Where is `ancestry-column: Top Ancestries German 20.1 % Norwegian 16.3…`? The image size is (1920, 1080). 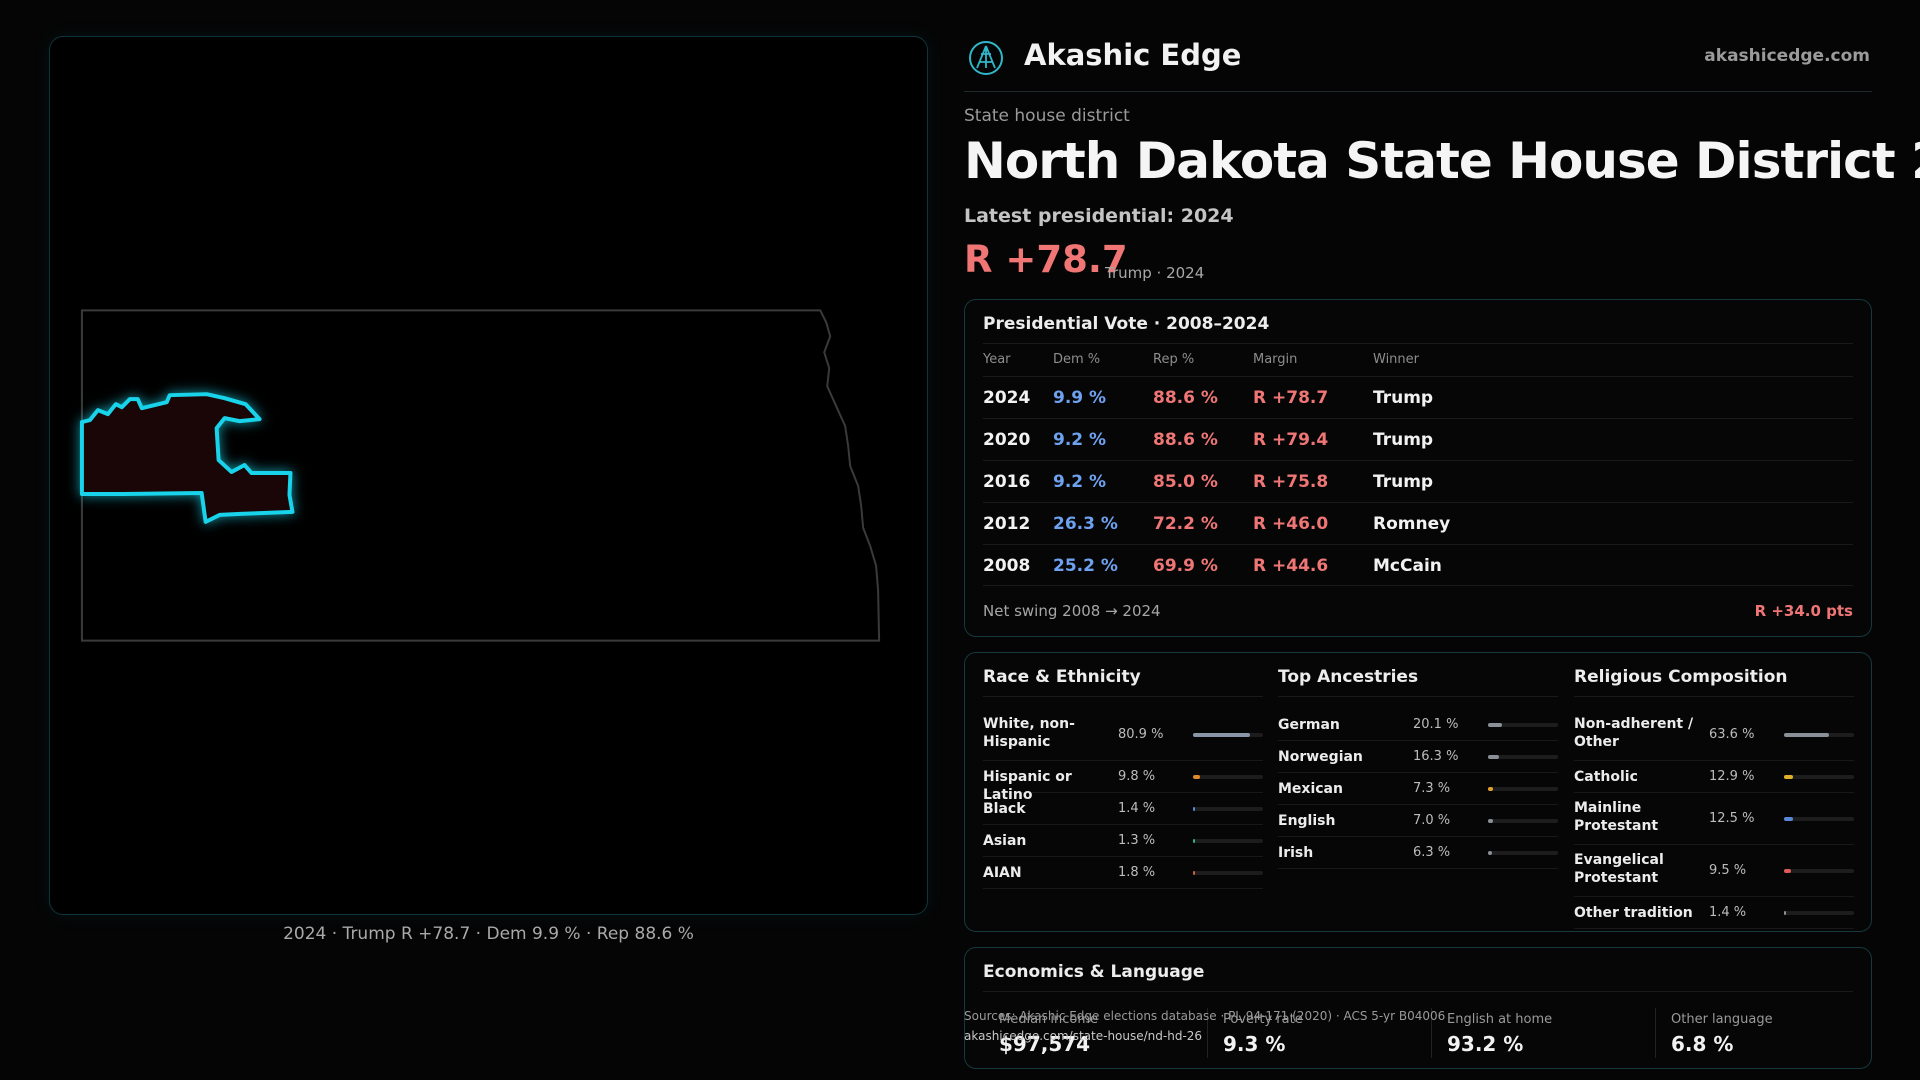
ancestry-column: Top Ancestries German 20.1 % Norwegian 16.3… is located at coordinates (1418, 792).